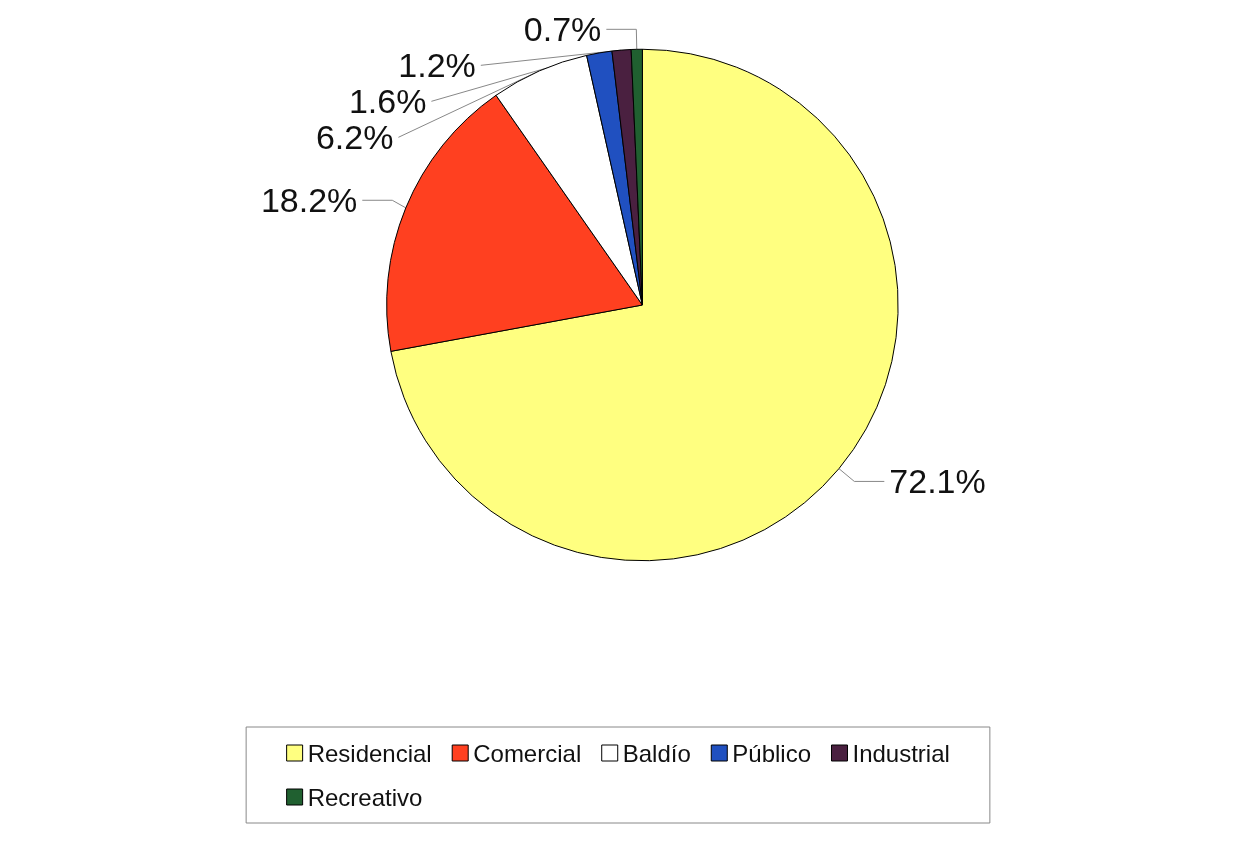 This screenshot has width=1239, height=843. I want to click on legend-label: Residencial, so click(369, 753).